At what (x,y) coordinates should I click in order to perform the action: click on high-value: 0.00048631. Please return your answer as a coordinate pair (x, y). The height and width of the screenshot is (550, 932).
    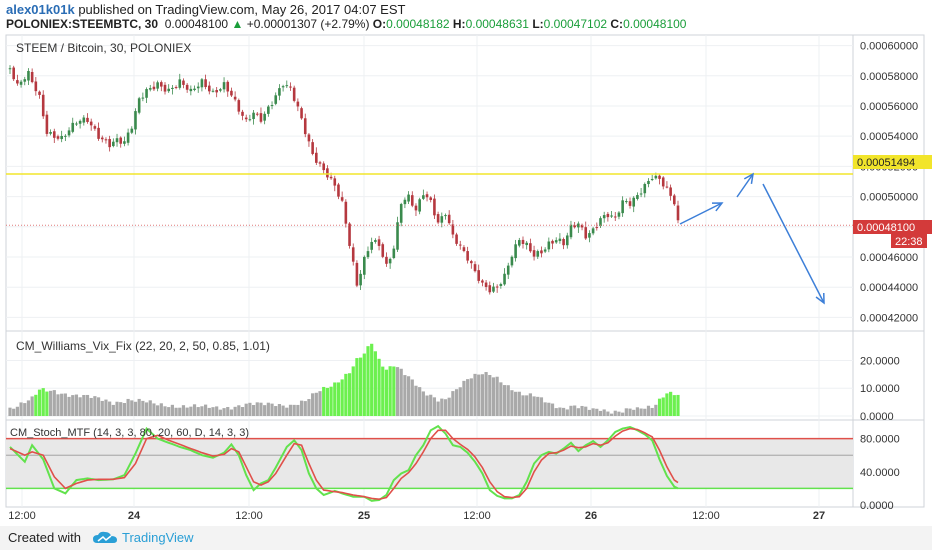
    Looking at the image, I should click on (497, 24).